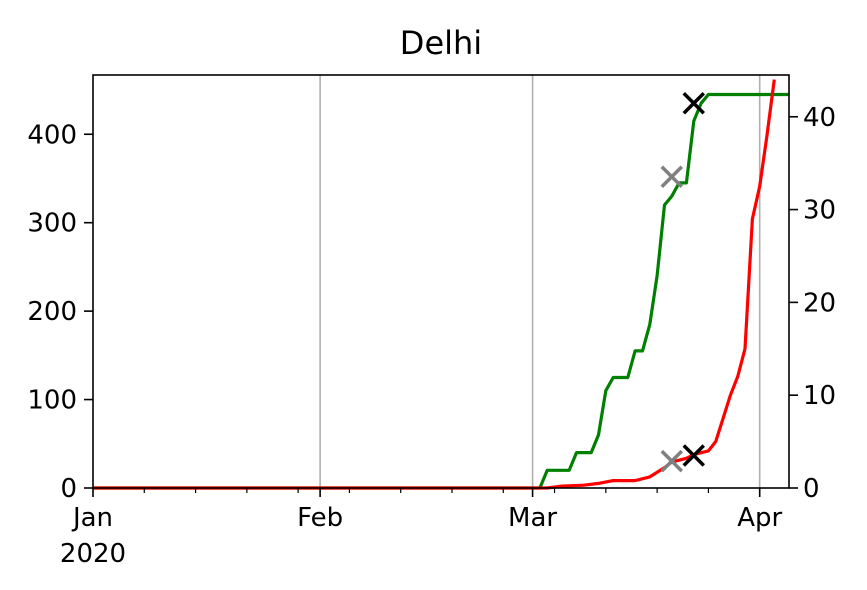 Image resolution: width=867 pixels, height=590 pixels. What do you see at coordinates (92, 518) in the screenshot?
I see `x-tick-label: Jan` at bounding box center [92, 518].